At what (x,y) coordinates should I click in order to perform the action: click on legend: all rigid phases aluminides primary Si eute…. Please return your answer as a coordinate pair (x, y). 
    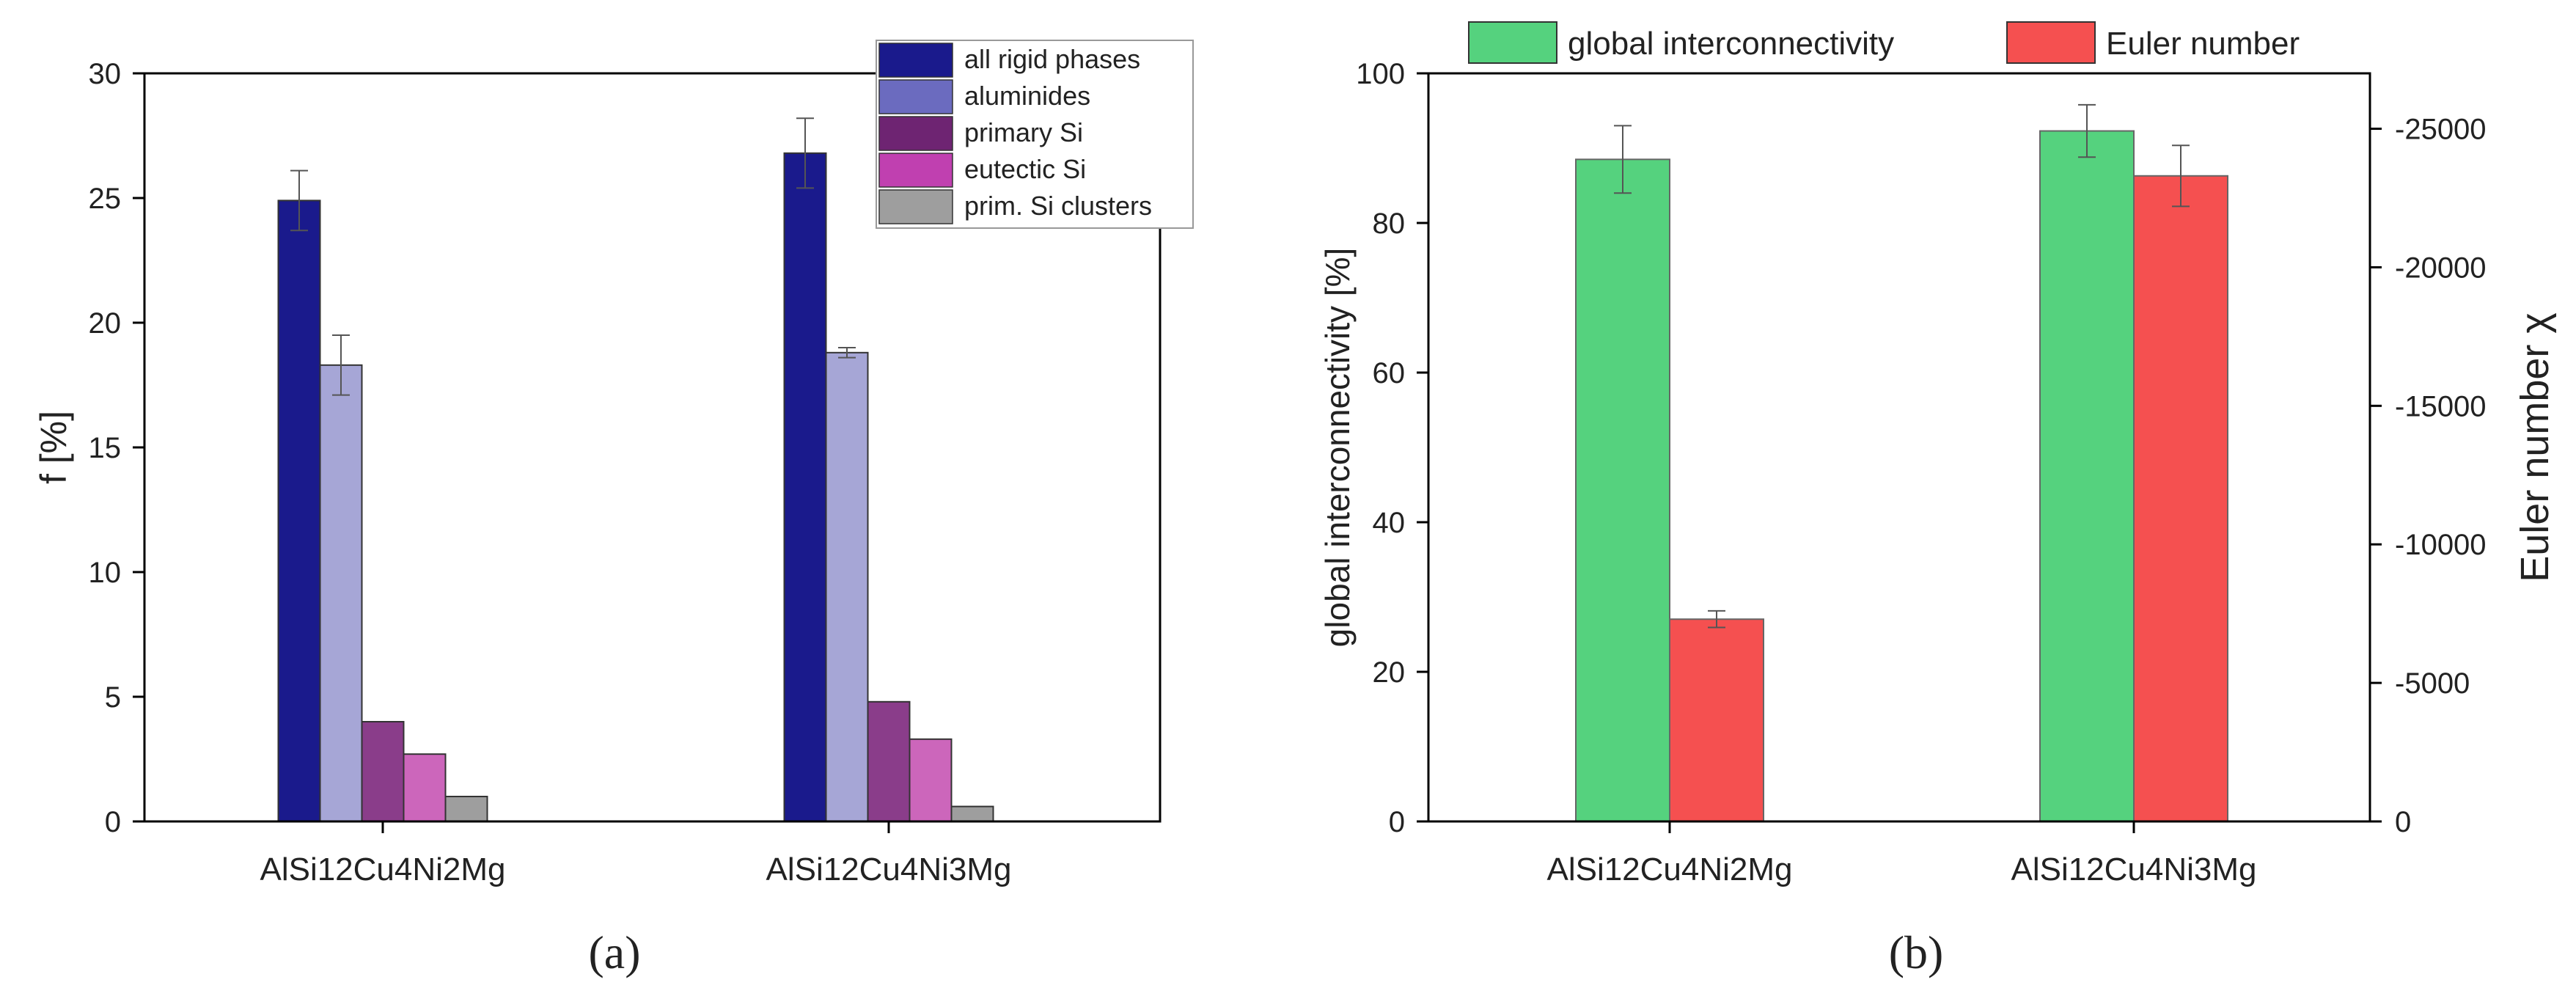
    Looking at the image, I should click on (1035, 134).